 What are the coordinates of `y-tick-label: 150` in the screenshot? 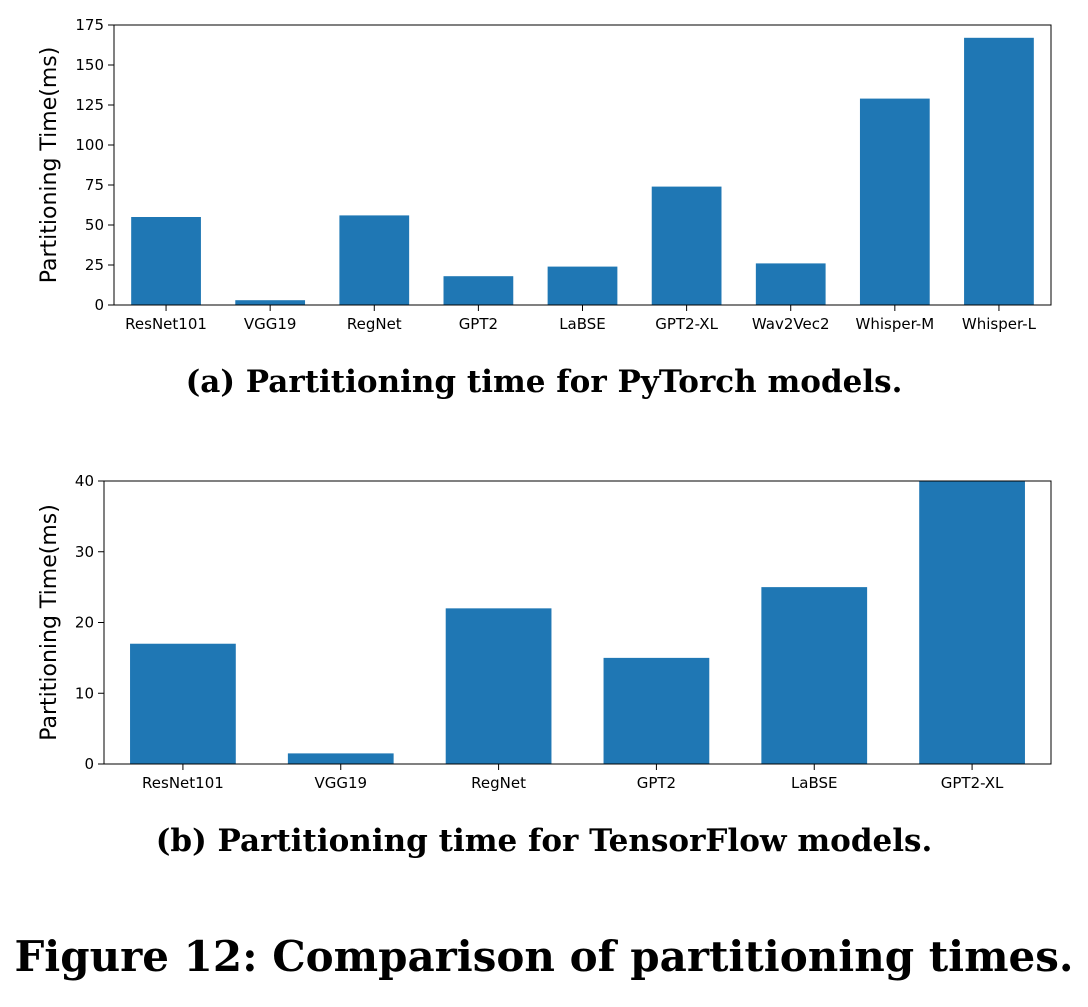 It's located at (89, 65).